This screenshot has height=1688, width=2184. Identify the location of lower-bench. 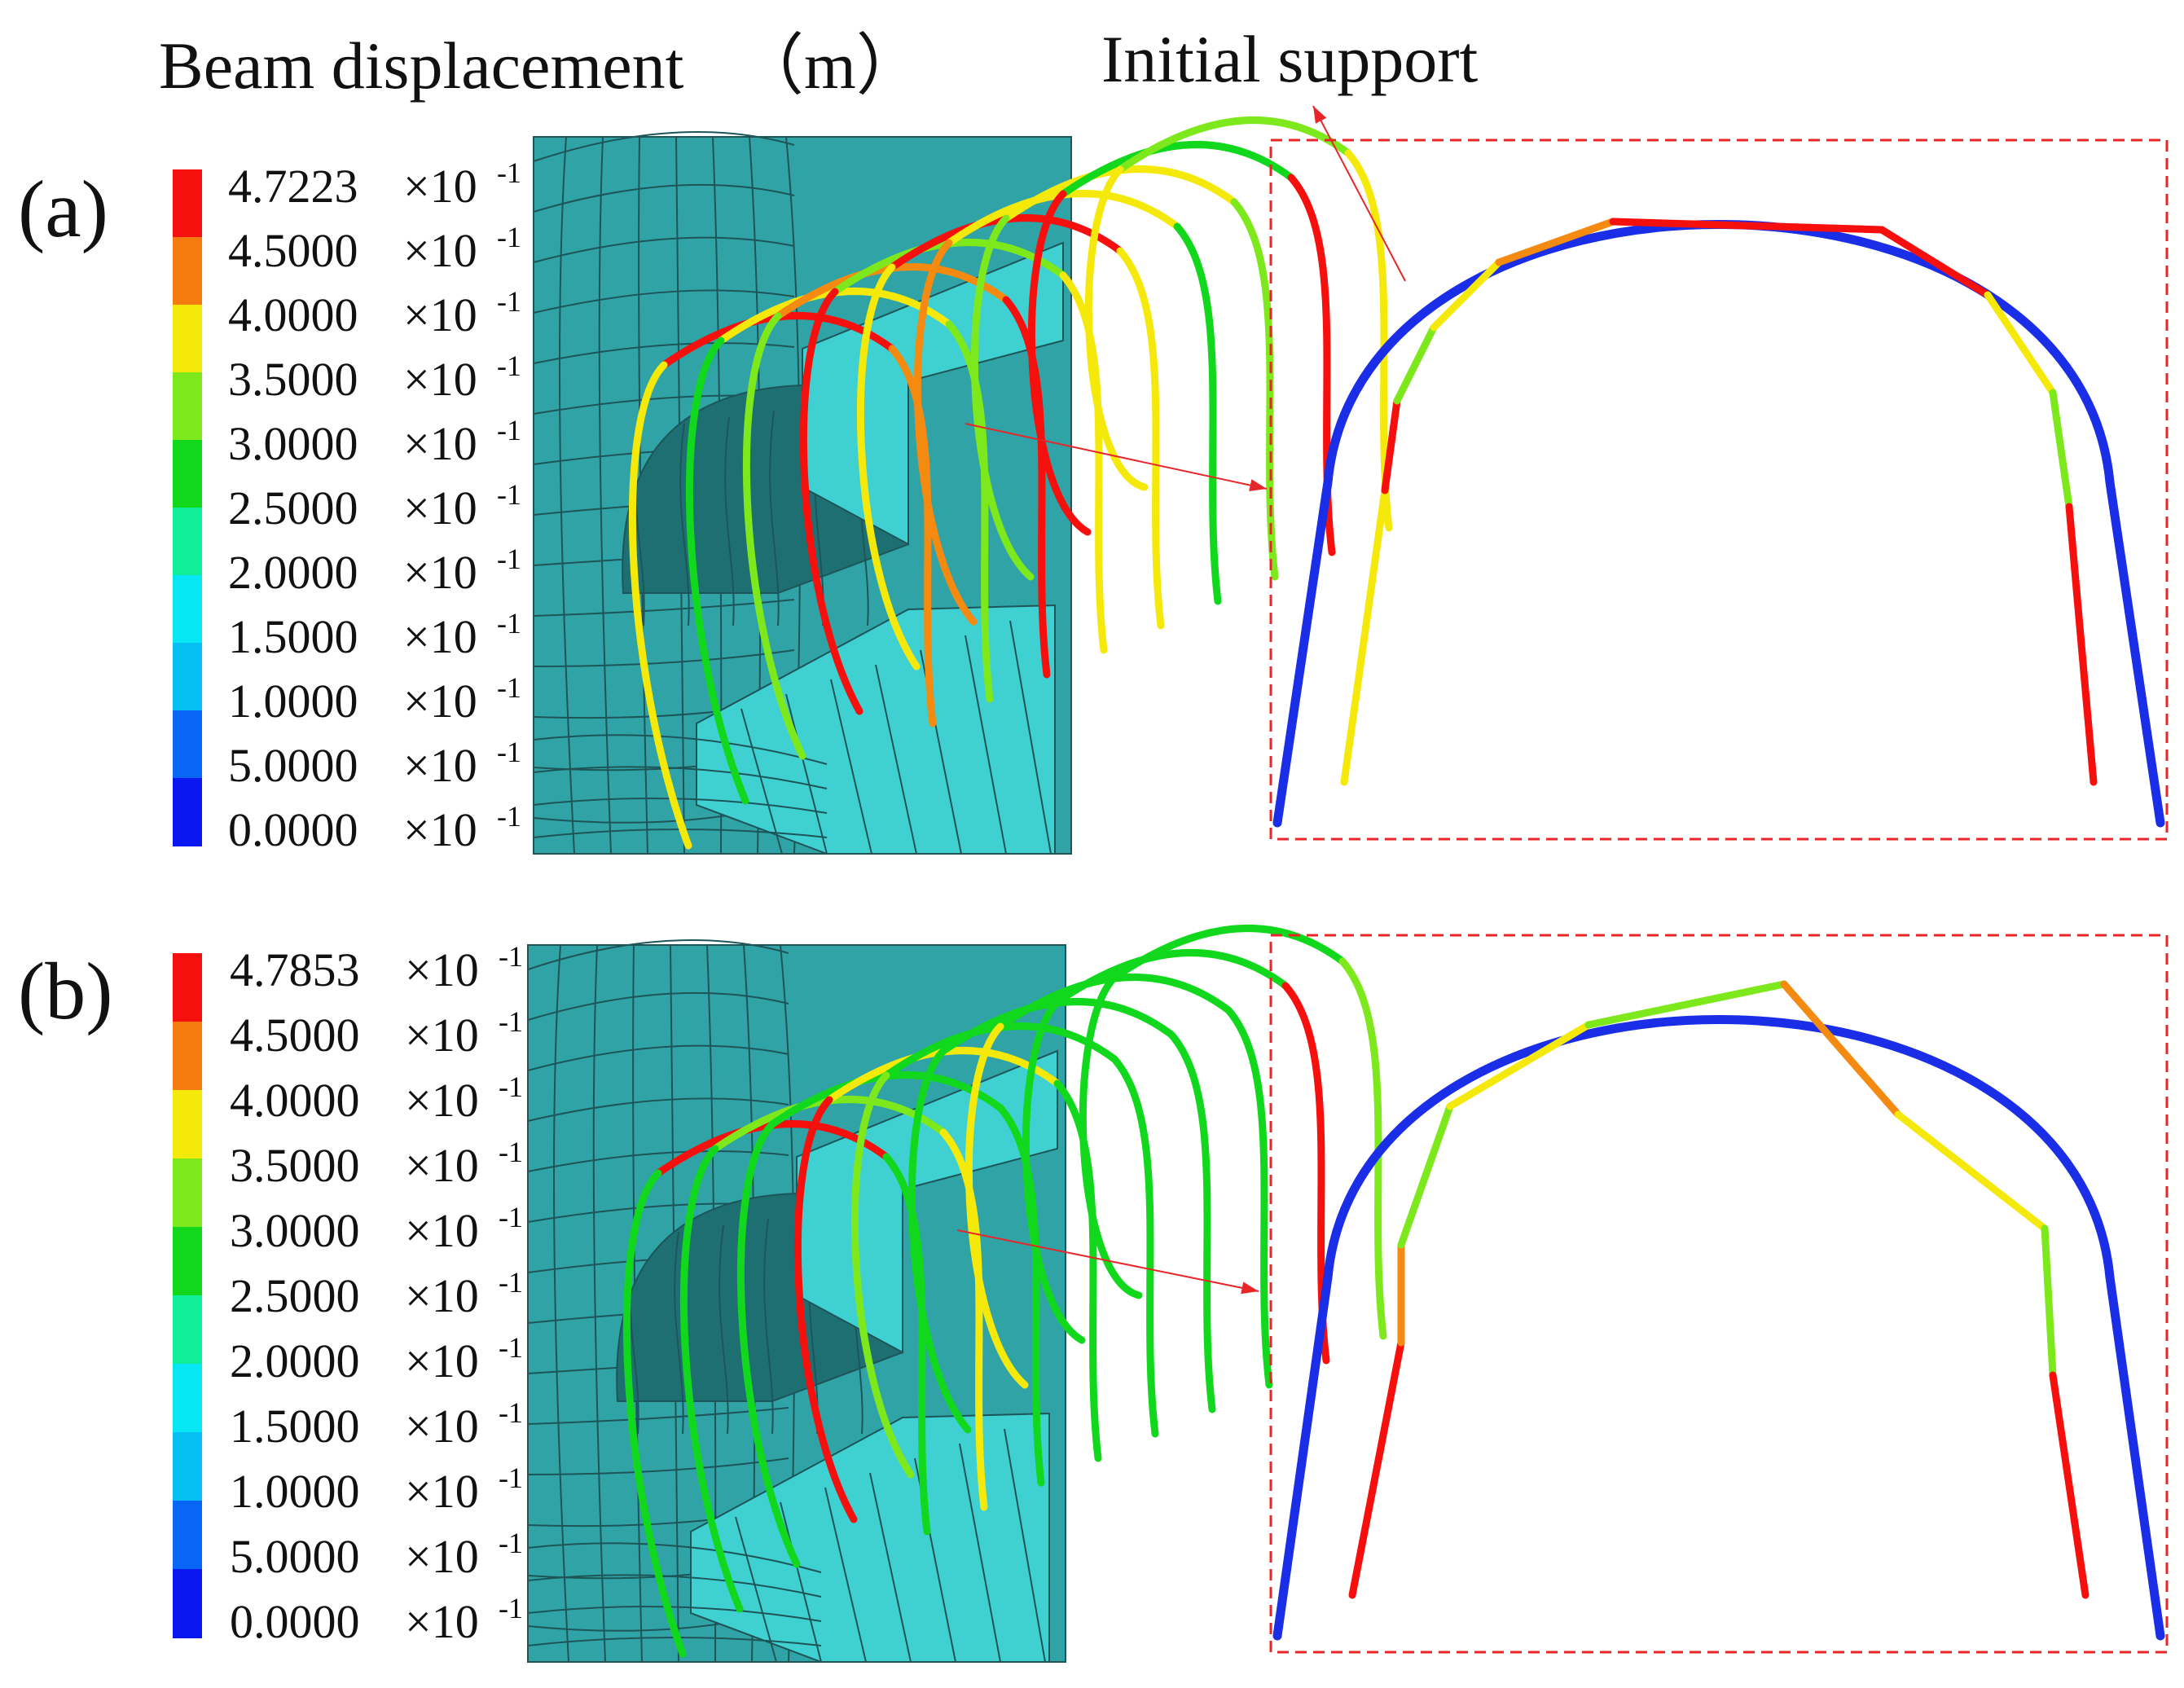
(870, 1537).